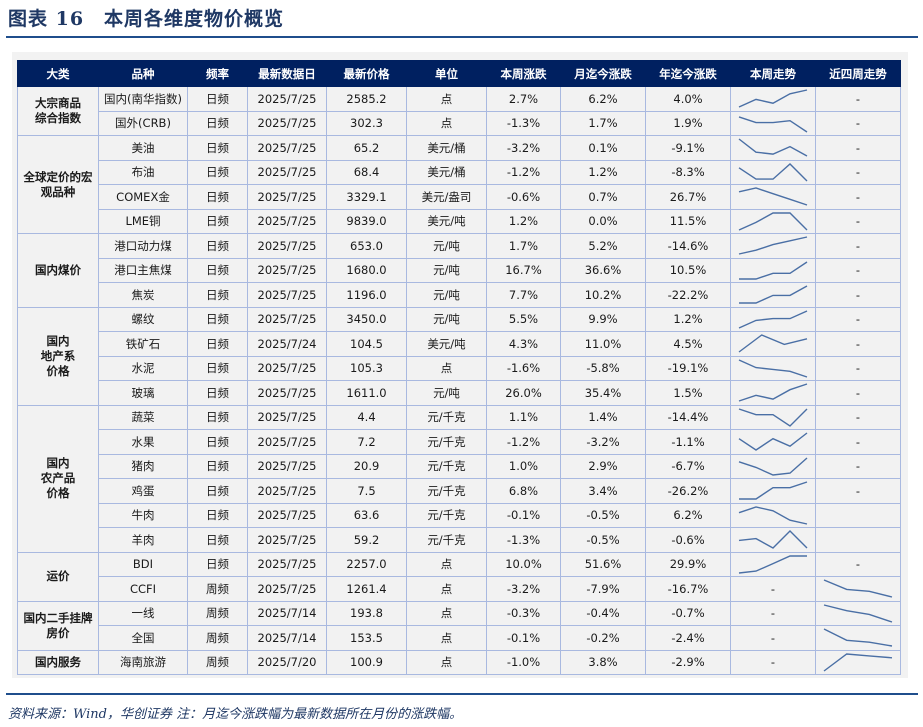  What do you see at coordinates (143, 564) in the screenshot?
I see `item-cell: BDI` at bounding box center [143, 564].